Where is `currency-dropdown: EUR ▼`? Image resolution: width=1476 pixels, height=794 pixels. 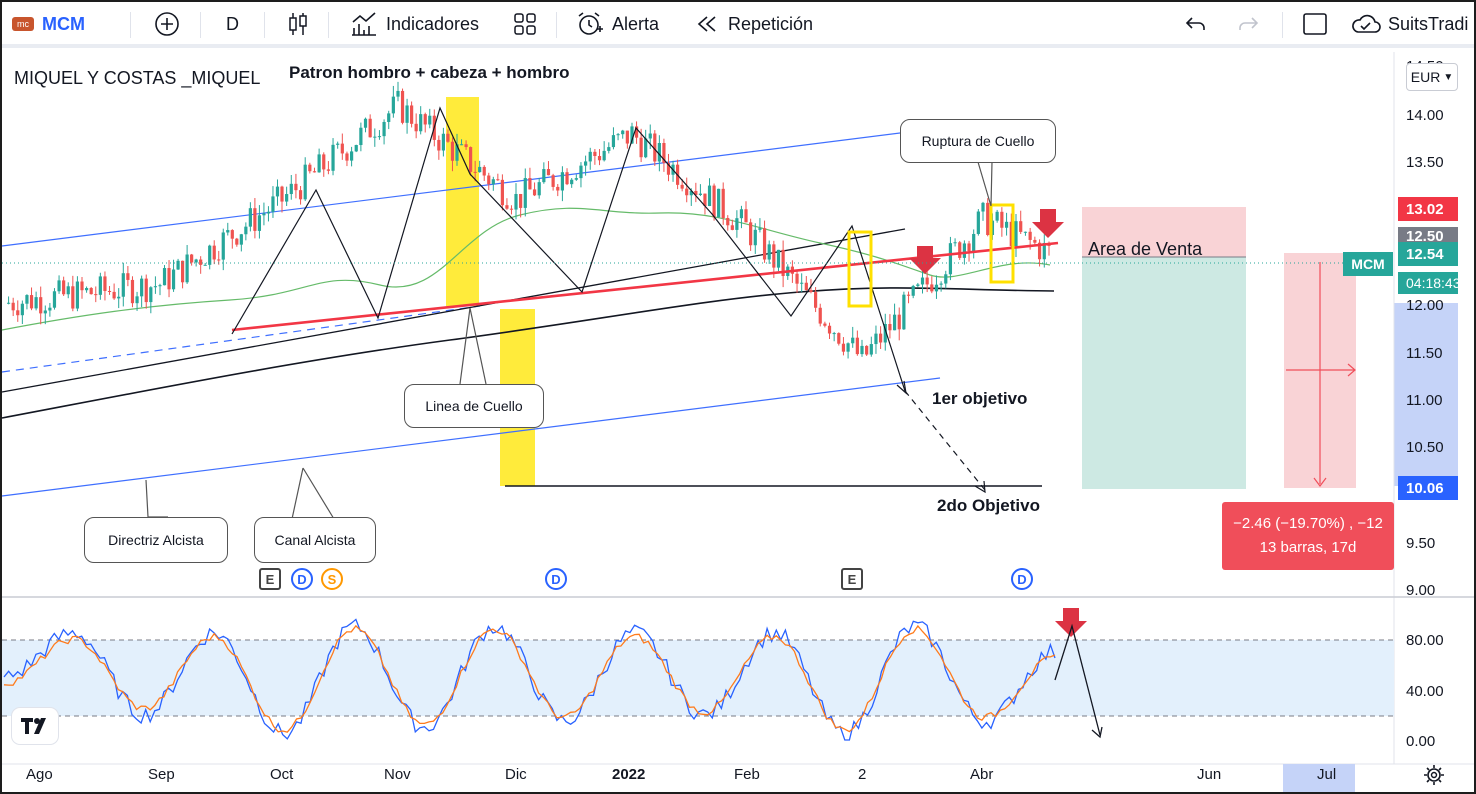 currency-dropdown: EUR ▼ is located at coordinates (1432, 77).